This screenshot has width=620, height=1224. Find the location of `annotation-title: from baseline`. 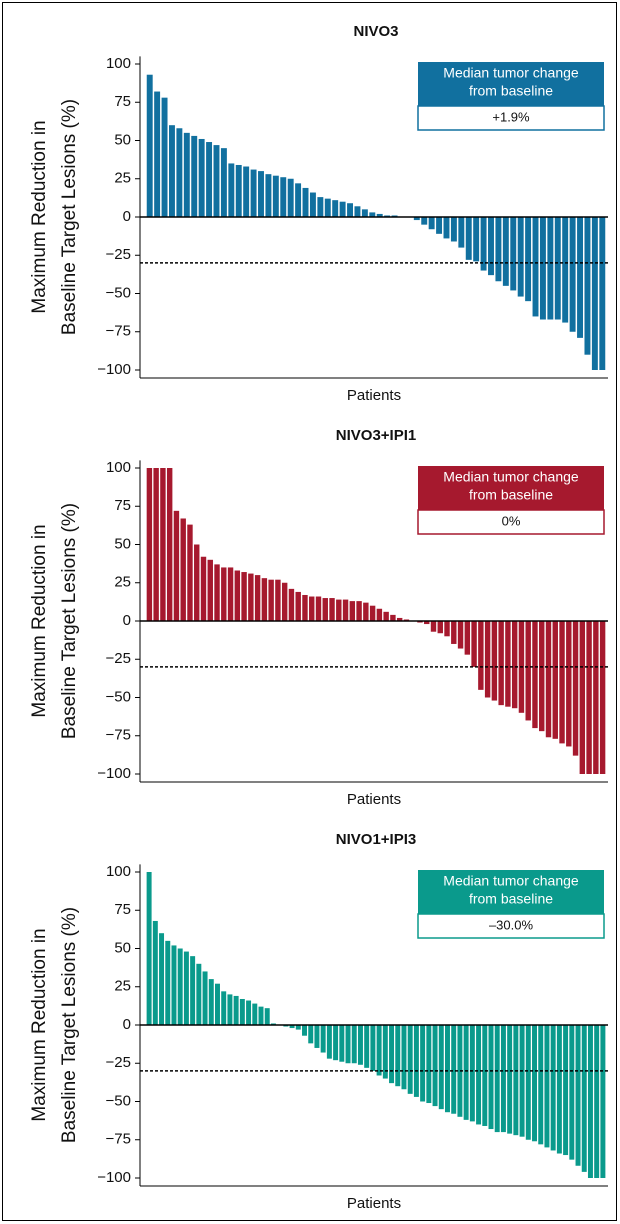

annotation-title: from baseline is located at coordinates (511, 495).